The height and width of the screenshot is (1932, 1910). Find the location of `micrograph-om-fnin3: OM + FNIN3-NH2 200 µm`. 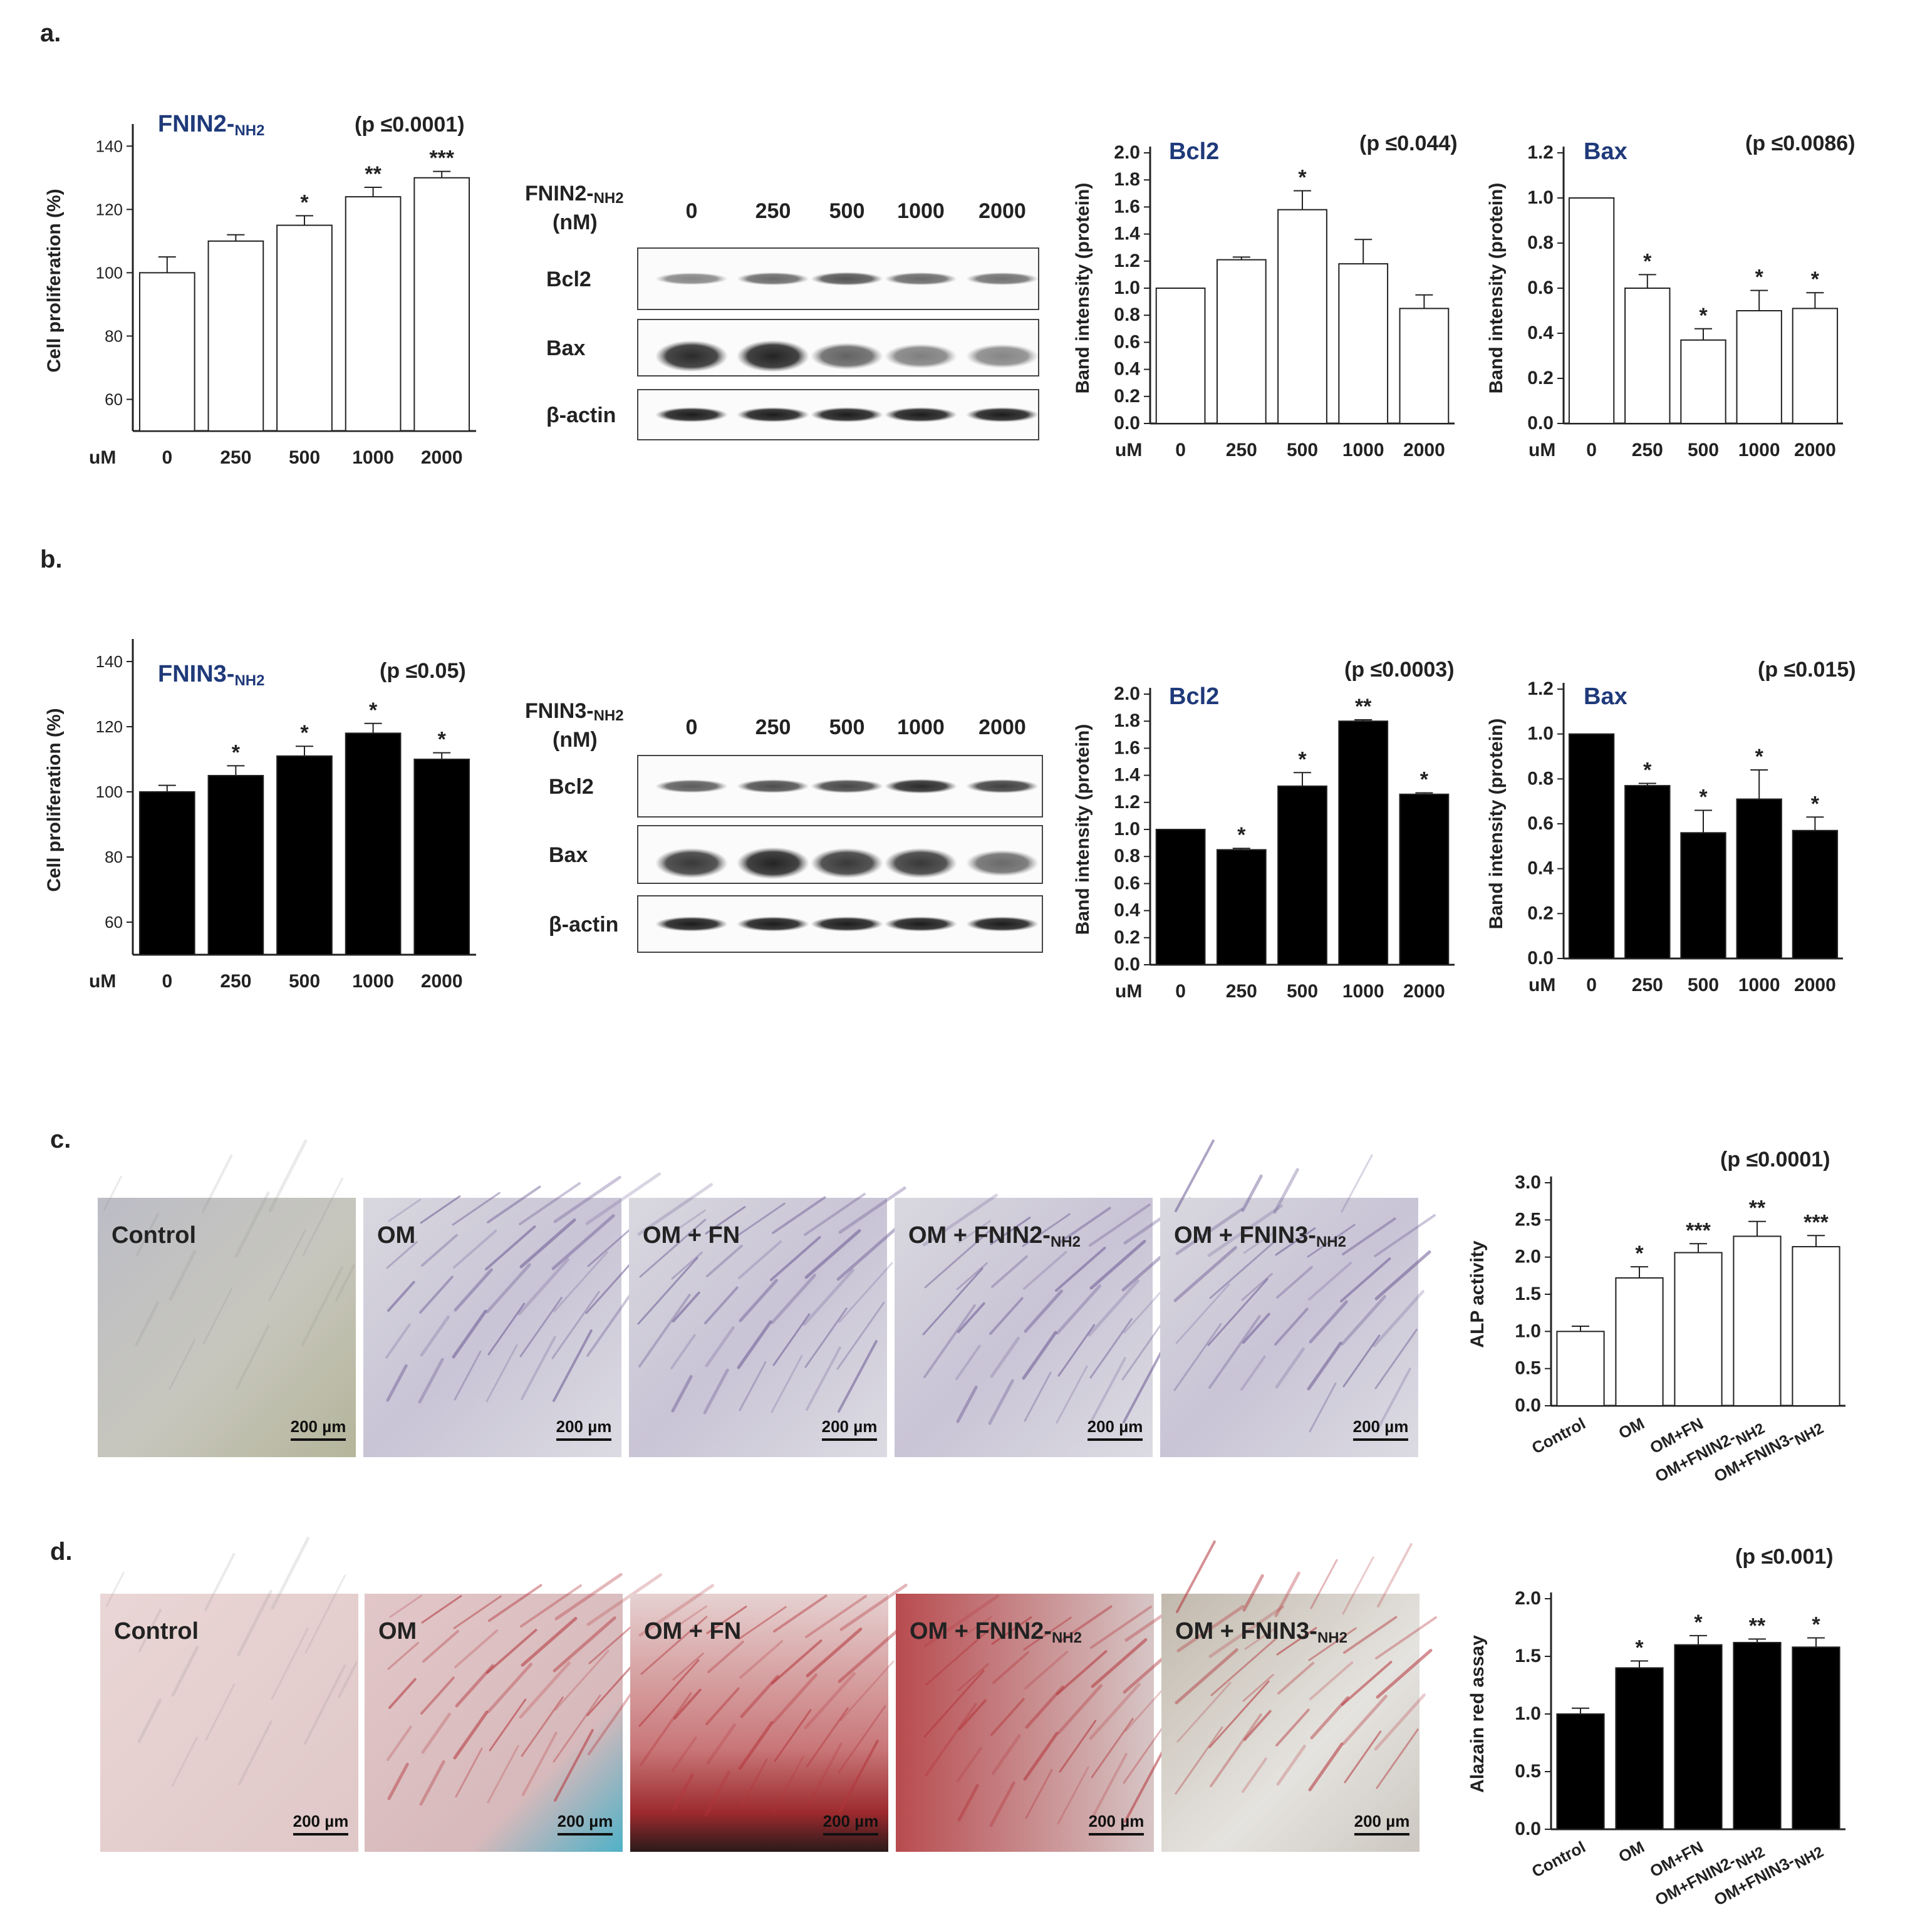

micrograph-om-fnin3: OM + FNIN3-NH2 200 µm is located at coordinates (1299, 1696).